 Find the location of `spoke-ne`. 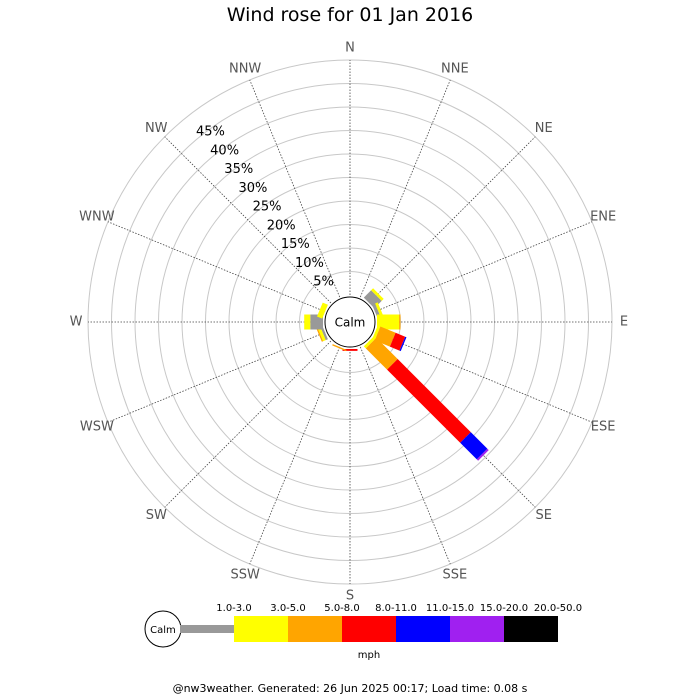

spoke-ne is located at coordinates (452, 220).